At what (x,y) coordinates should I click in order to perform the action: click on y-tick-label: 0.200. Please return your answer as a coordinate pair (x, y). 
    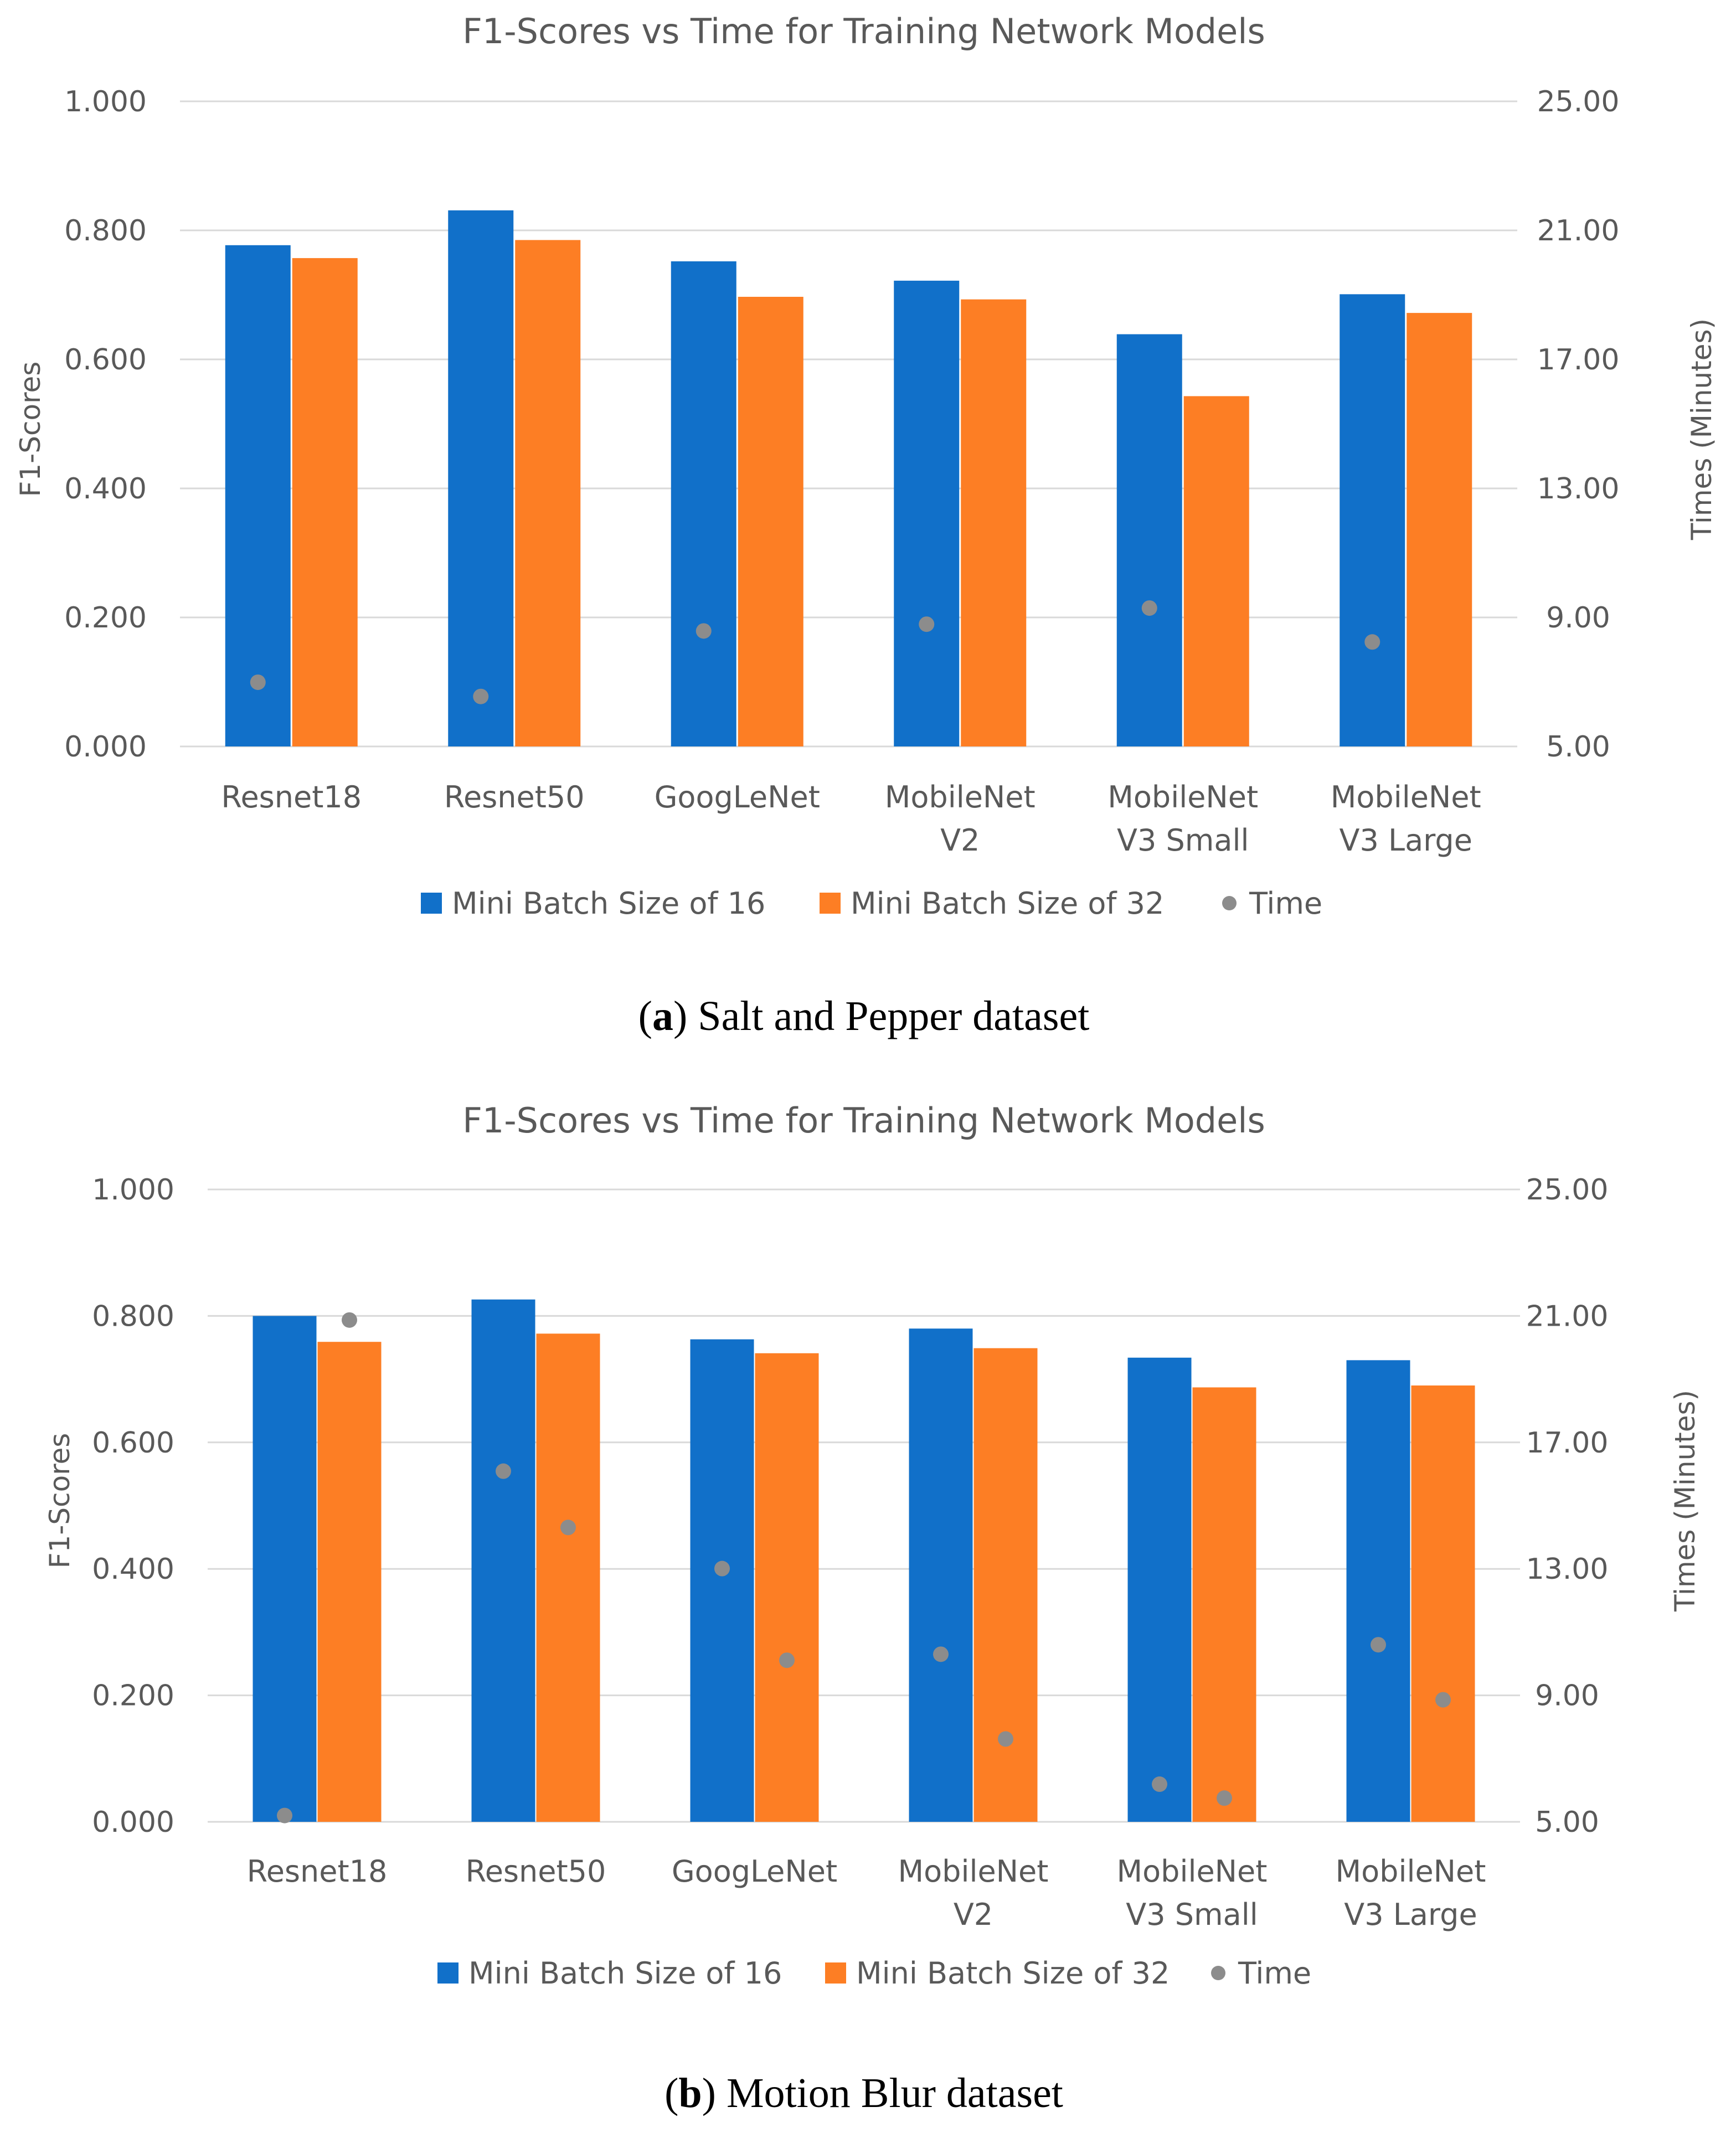
    Looking at the image, I should click on (133, 1697).